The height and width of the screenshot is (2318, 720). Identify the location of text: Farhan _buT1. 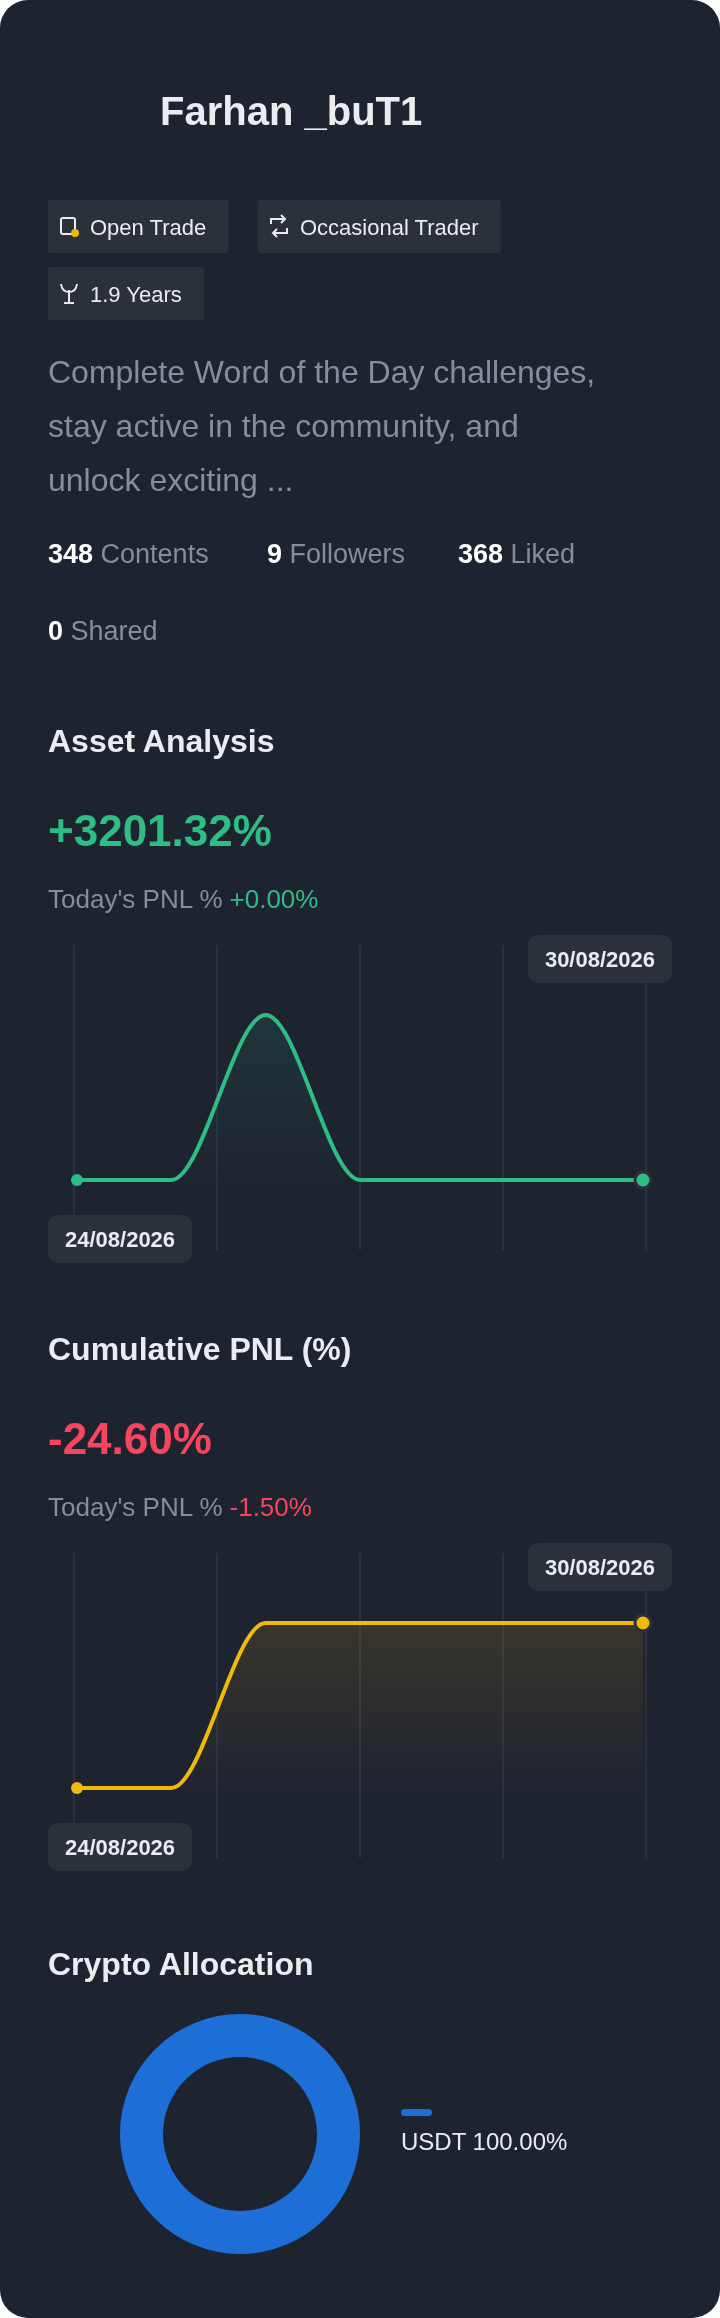
(291, 111).